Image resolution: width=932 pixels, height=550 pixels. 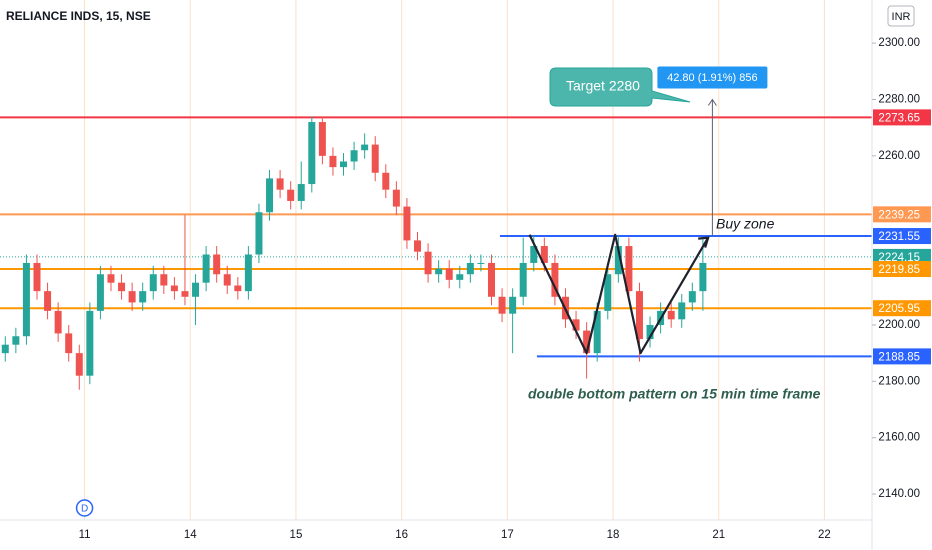 What do you see at coordinates (603, 86) in the screenshot?
I see `callout-label: Target 2280` at bounding box center [603, 86].